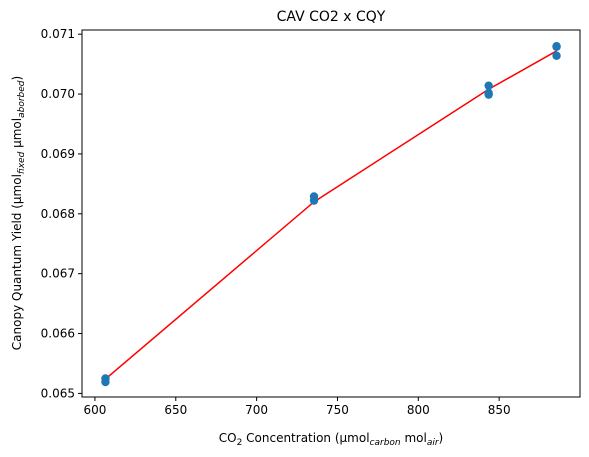 Image resolution: width=589 pixels, height=457 pixels. What do you see at coordinates (58, 393) in the screenshot?
I see `y-tick-label: 0.065` at bounding box center [58, 393].